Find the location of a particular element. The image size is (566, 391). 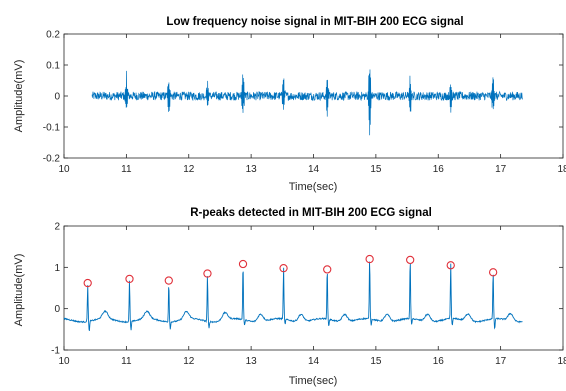

r-peak-markers is located at coordinates (290, 271).